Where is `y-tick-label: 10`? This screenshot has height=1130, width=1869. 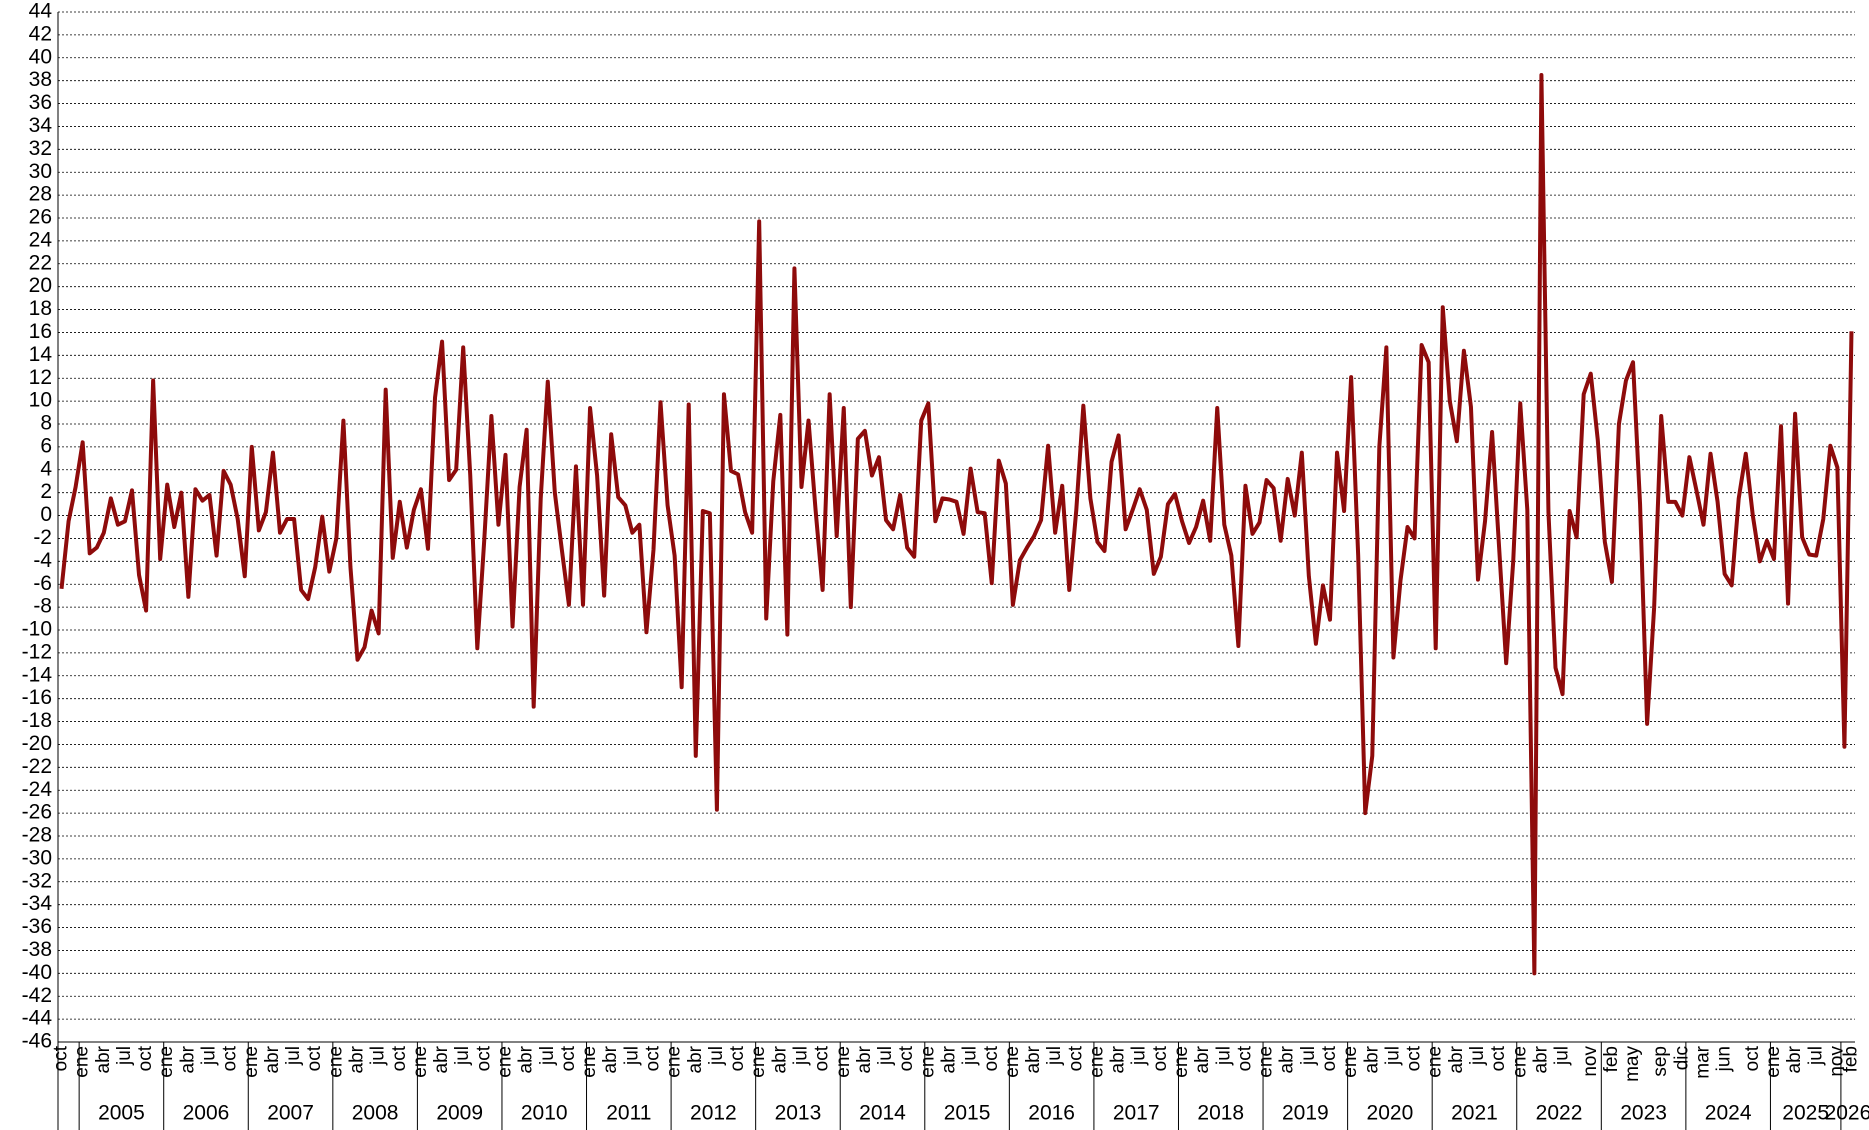 y-tick-label: 10 is located at coordinates (40, 400).